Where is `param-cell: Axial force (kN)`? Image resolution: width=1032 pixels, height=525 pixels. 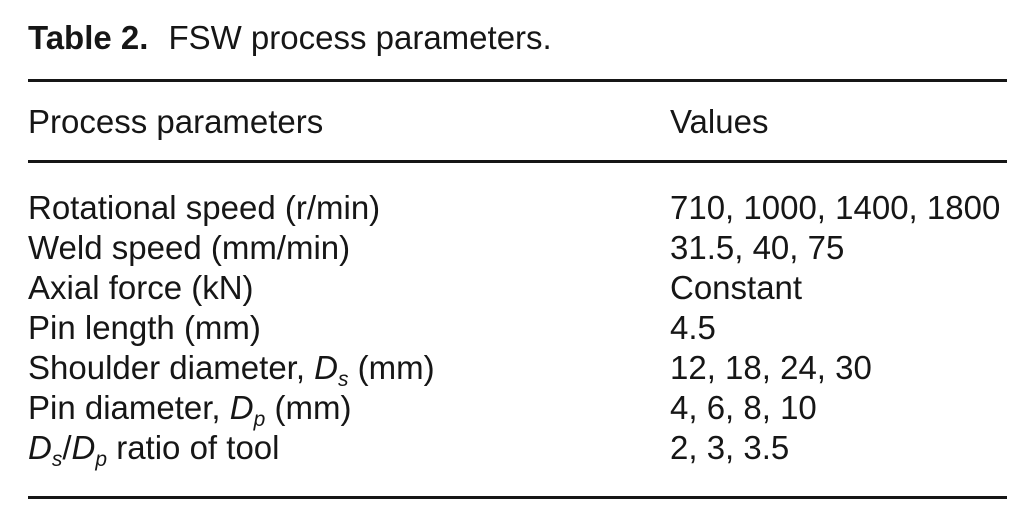 param-cell: Axial force (kN) is located at coordinates (141, 288).